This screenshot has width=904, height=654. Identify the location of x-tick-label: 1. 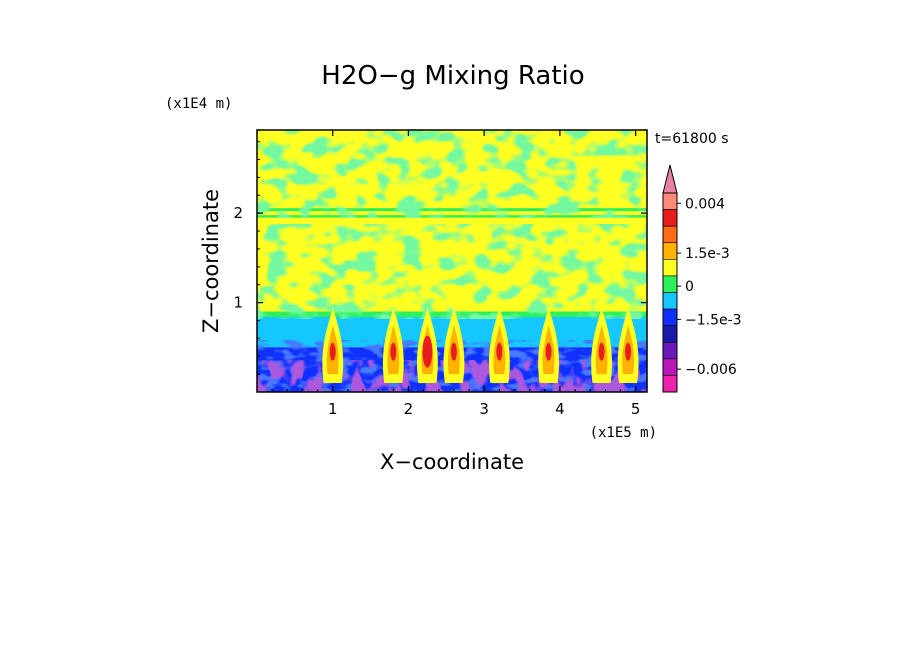
(333, 409).